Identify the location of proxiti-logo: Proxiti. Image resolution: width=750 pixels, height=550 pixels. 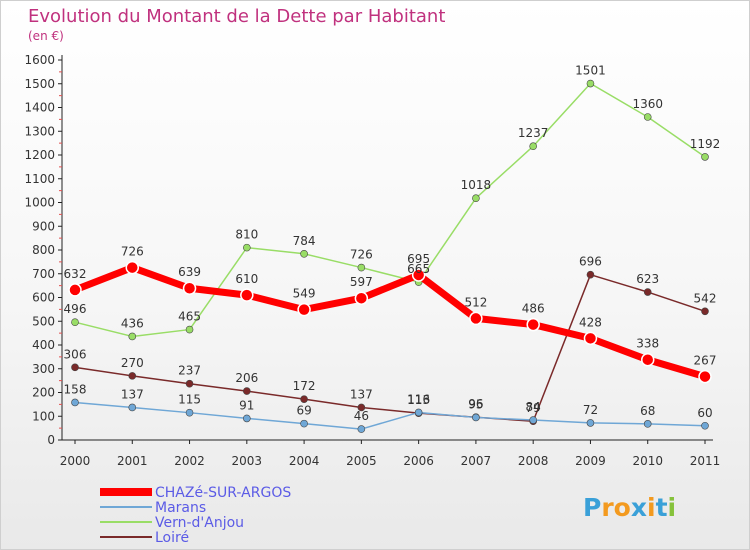
(629, 507).